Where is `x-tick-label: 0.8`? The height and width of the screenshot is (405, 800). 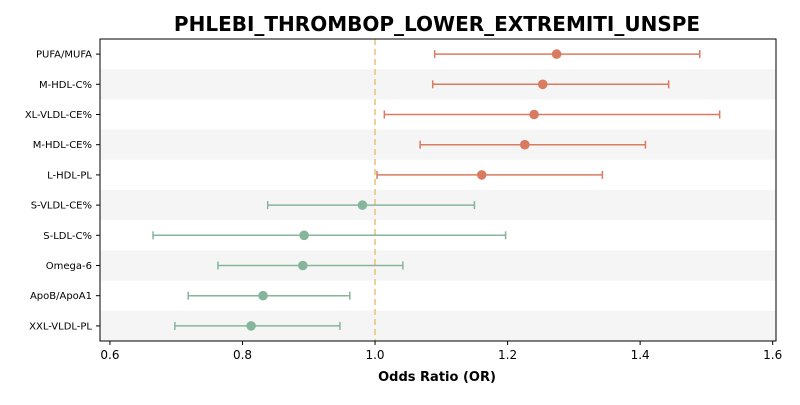
x-tick-label: 0.8 is located at coordinates (242, 355).